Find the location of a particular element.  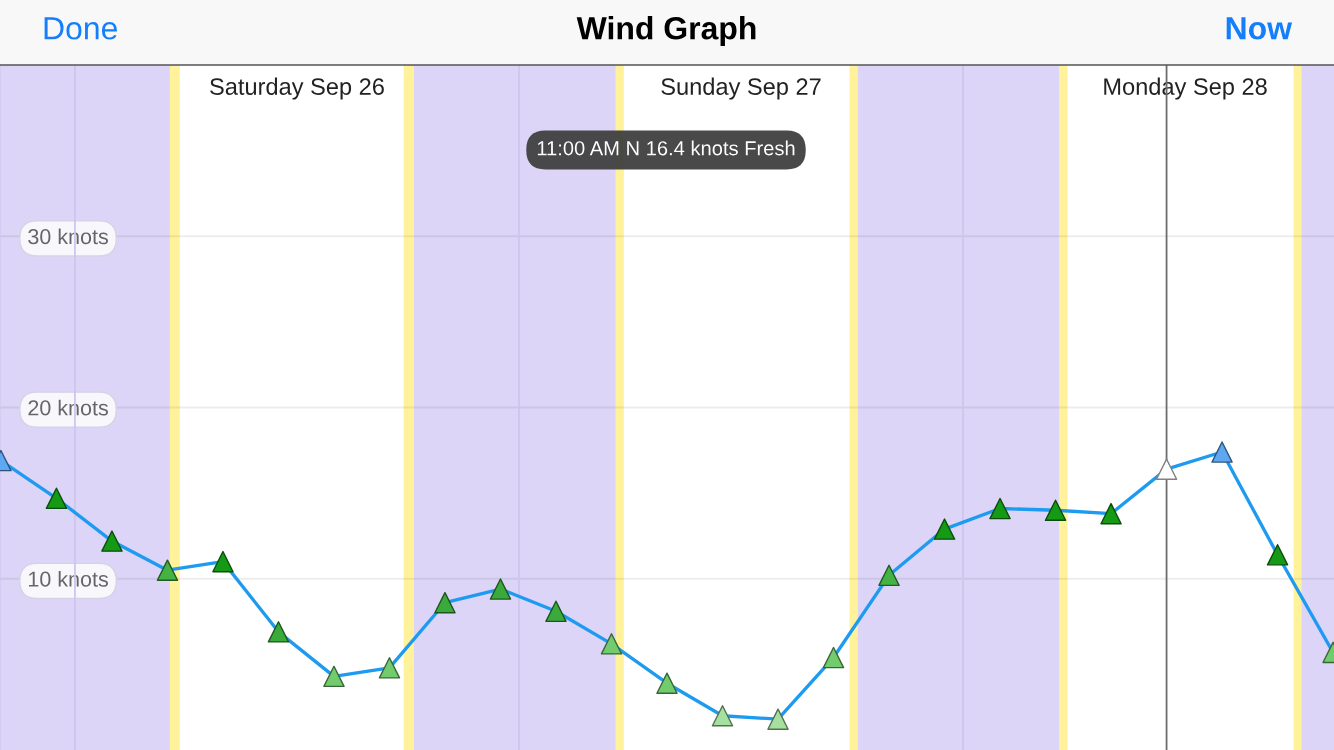

chart-title: Wind Graph is located at coordinates (666, 31).